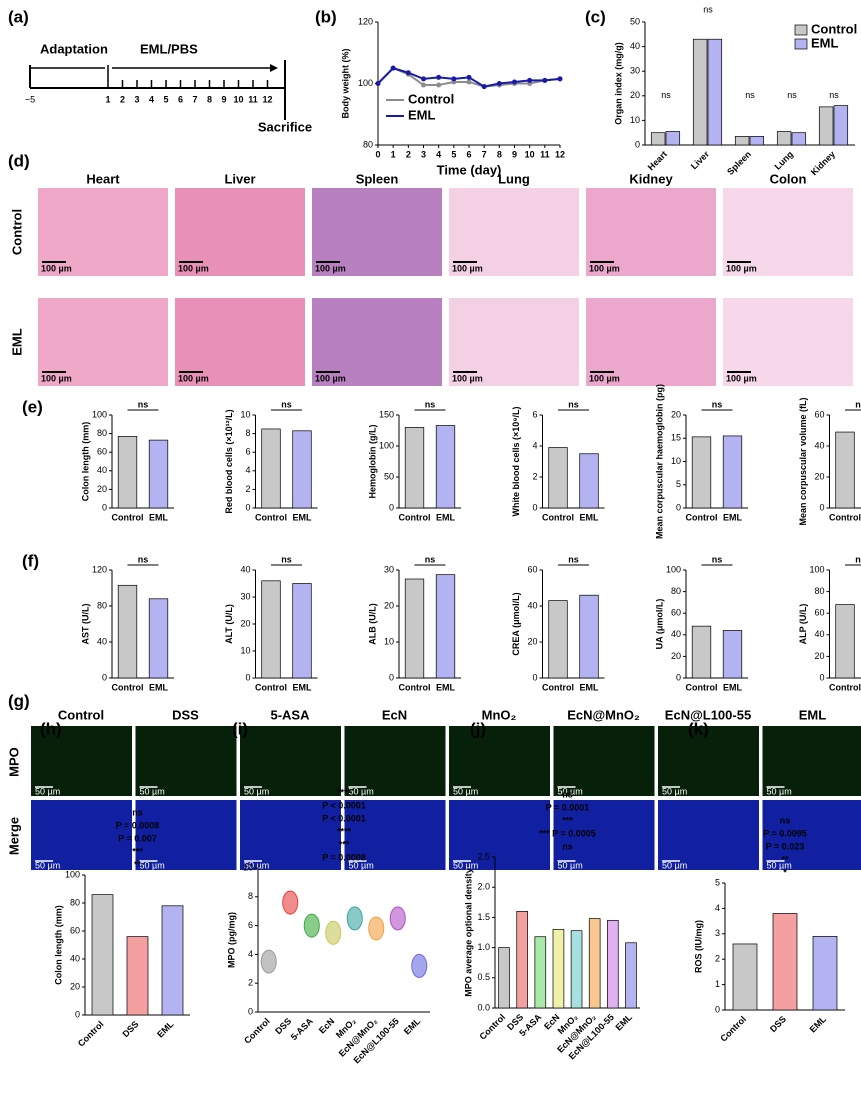 Image resolution: width=861 pixels, height=1099 pixels. I want to click on day-label: 4, so click(151, 99).